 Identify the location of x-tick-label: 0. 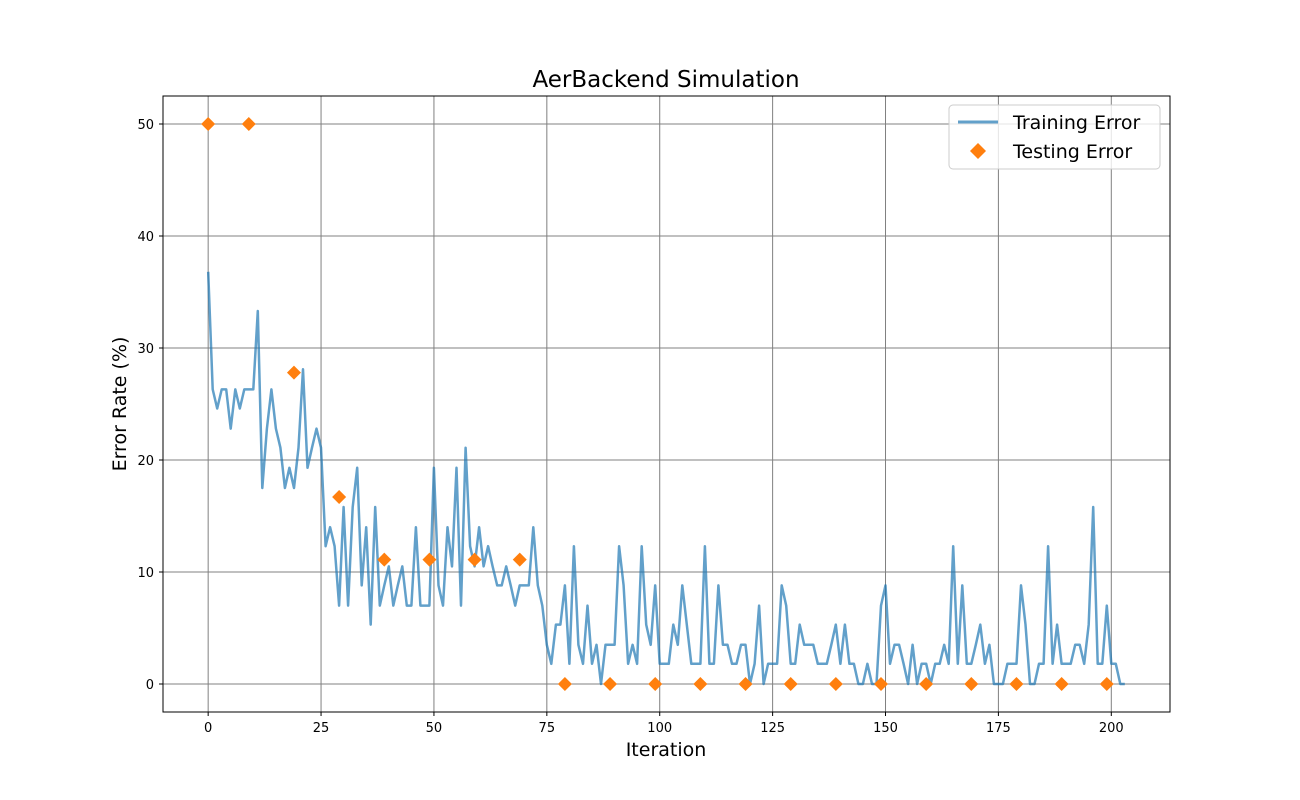
(208, 728).